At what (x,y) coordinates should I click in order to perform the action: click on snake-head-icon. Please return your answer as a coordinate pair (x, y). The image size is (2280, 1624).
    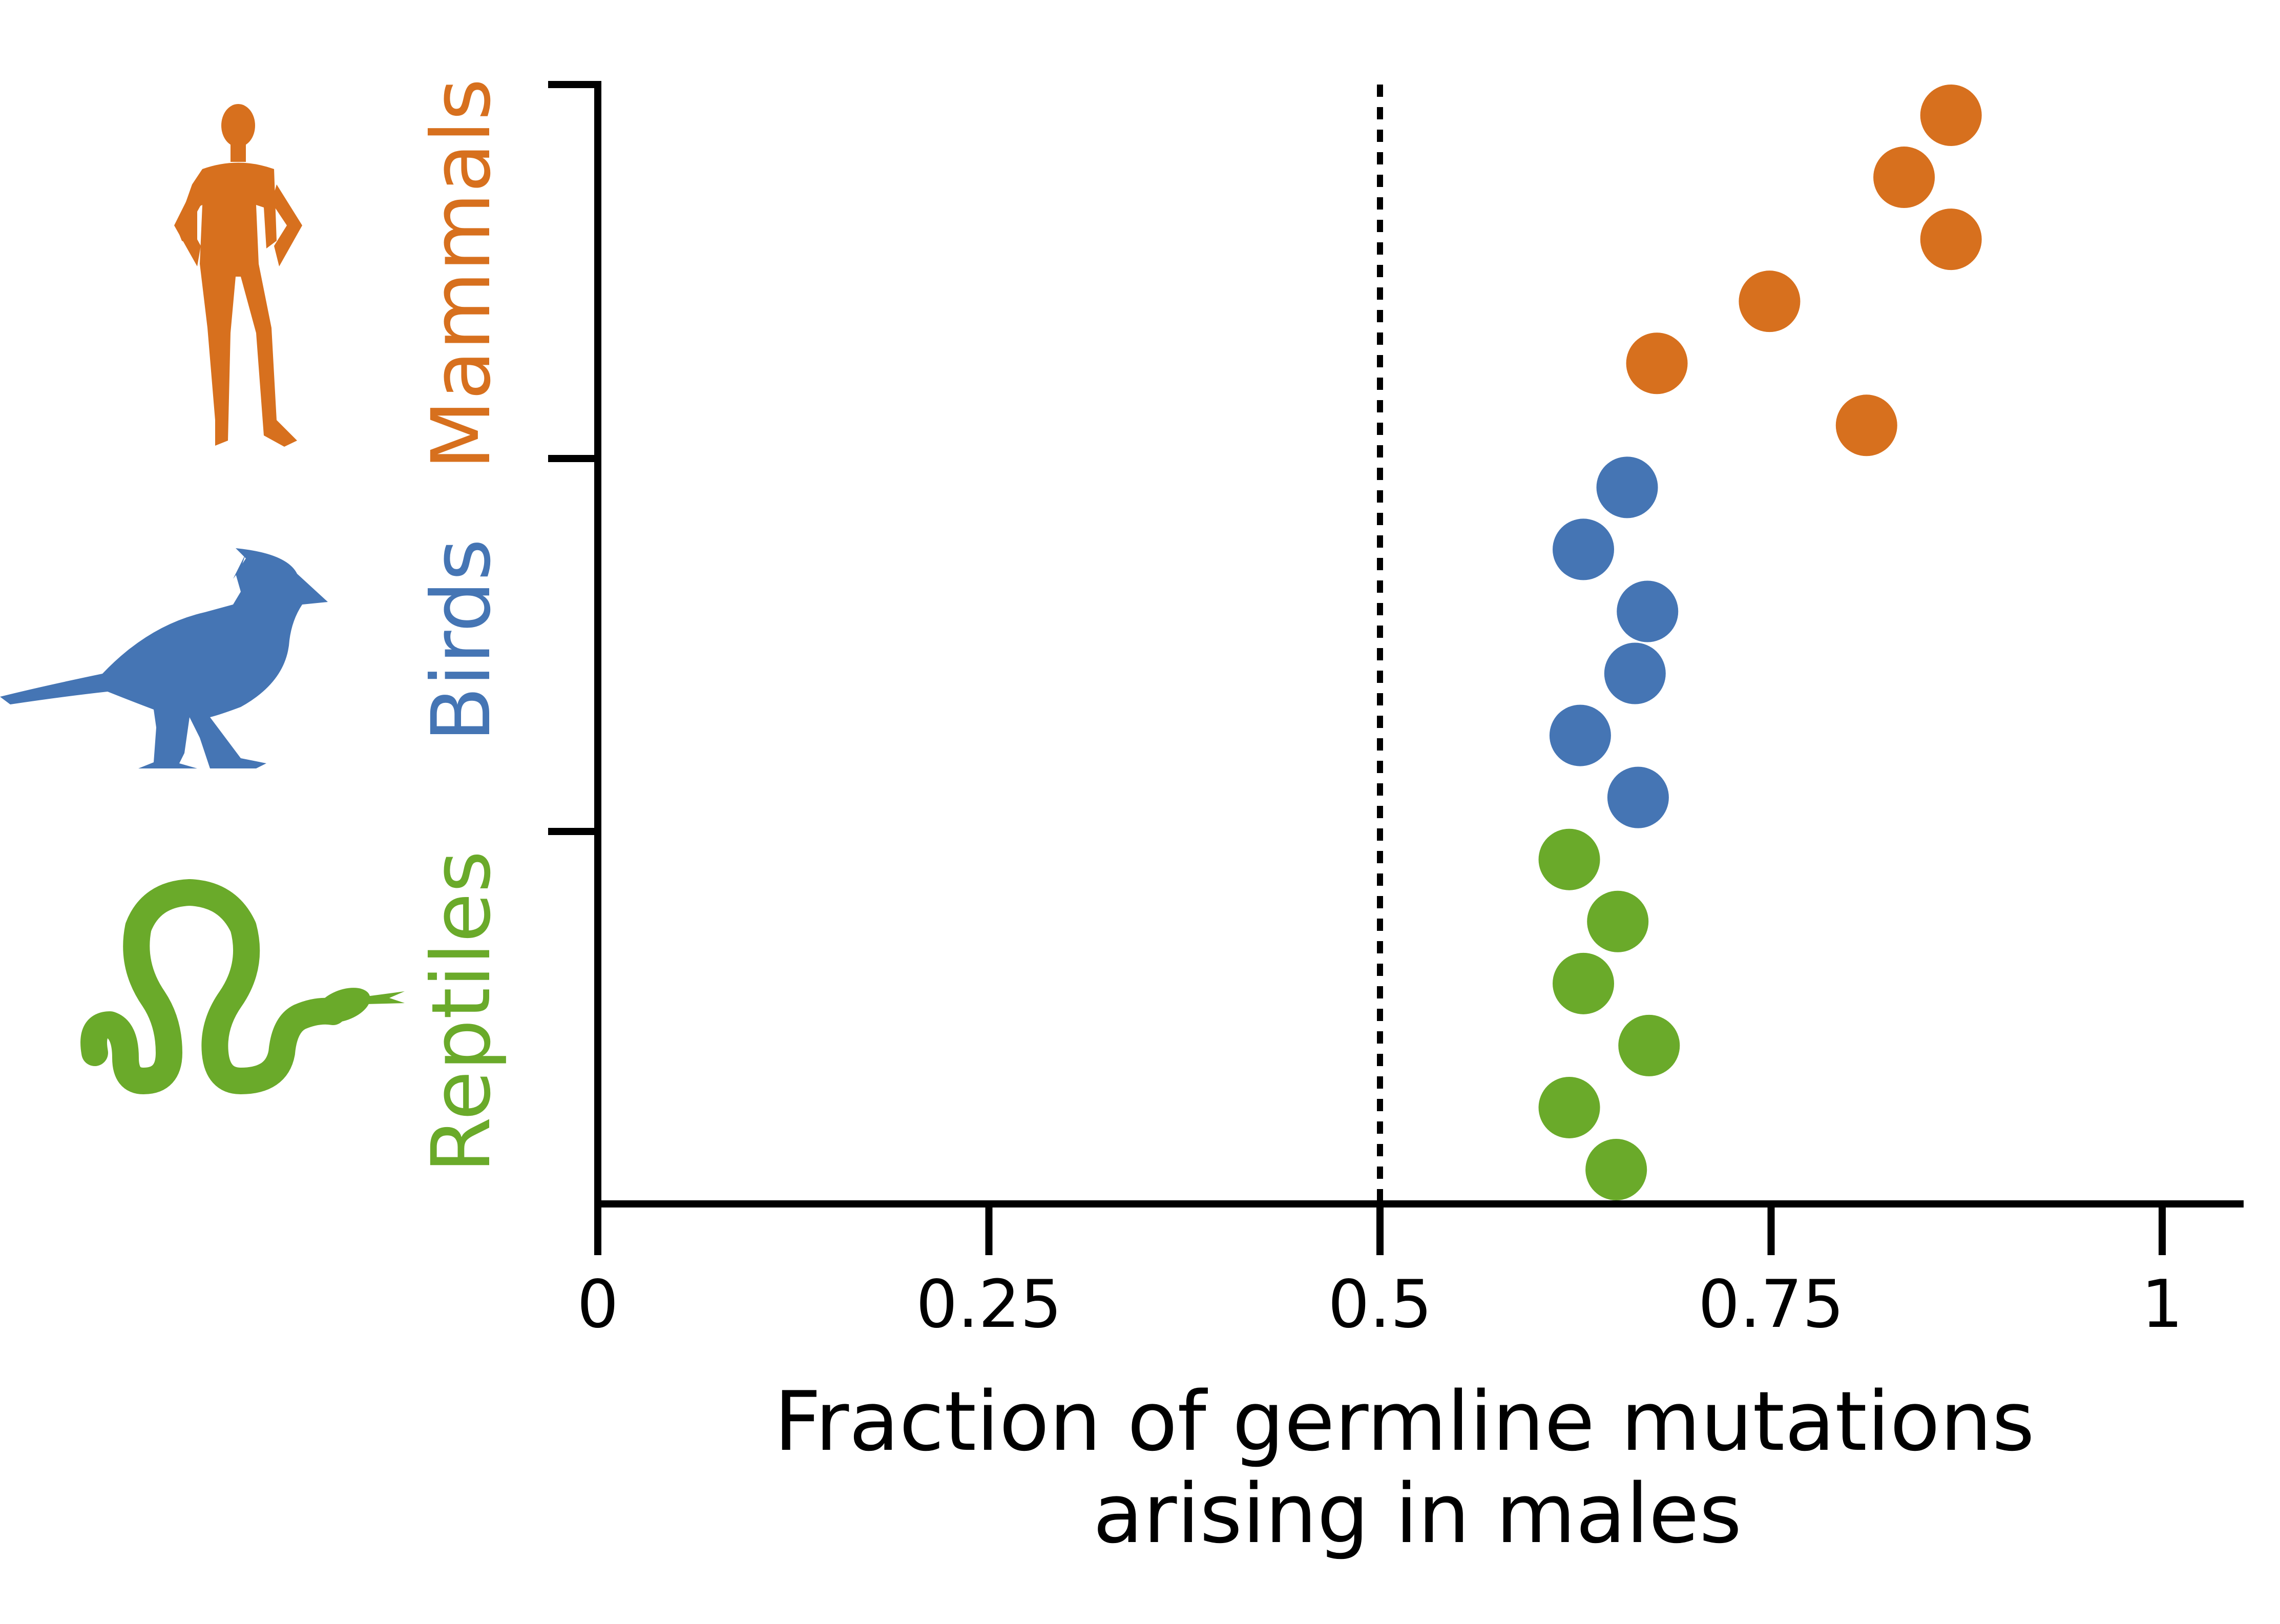
    Looking at the image, I should click on (360, 1006).